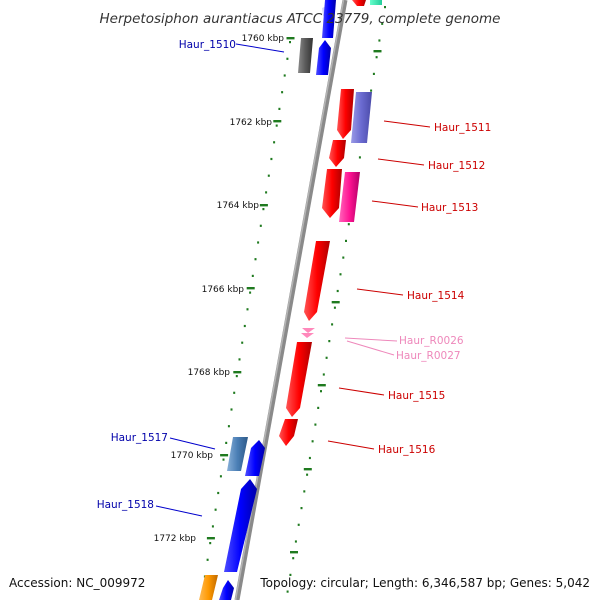 The image size is (600, 600). What do you see at coordinates (263, 39) in the screenshot?
I see `scale-label-1760: 1760 kbp` at bounding box center [263, 39].